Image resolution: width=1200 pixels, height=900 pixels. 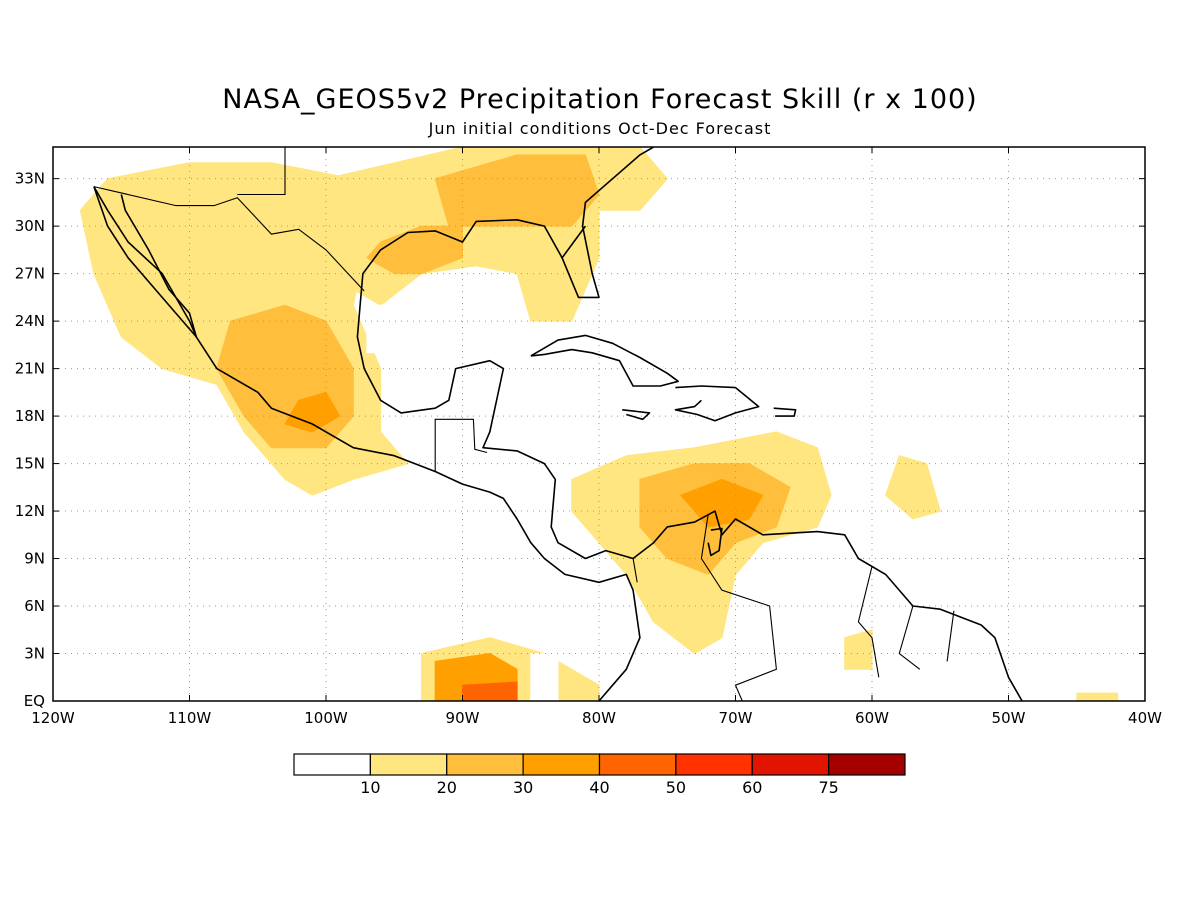 What do you see at coordinates (858, 649) in the screenshot?
I see `skill-region-guiana-patch` at bounding box center [858, 649].